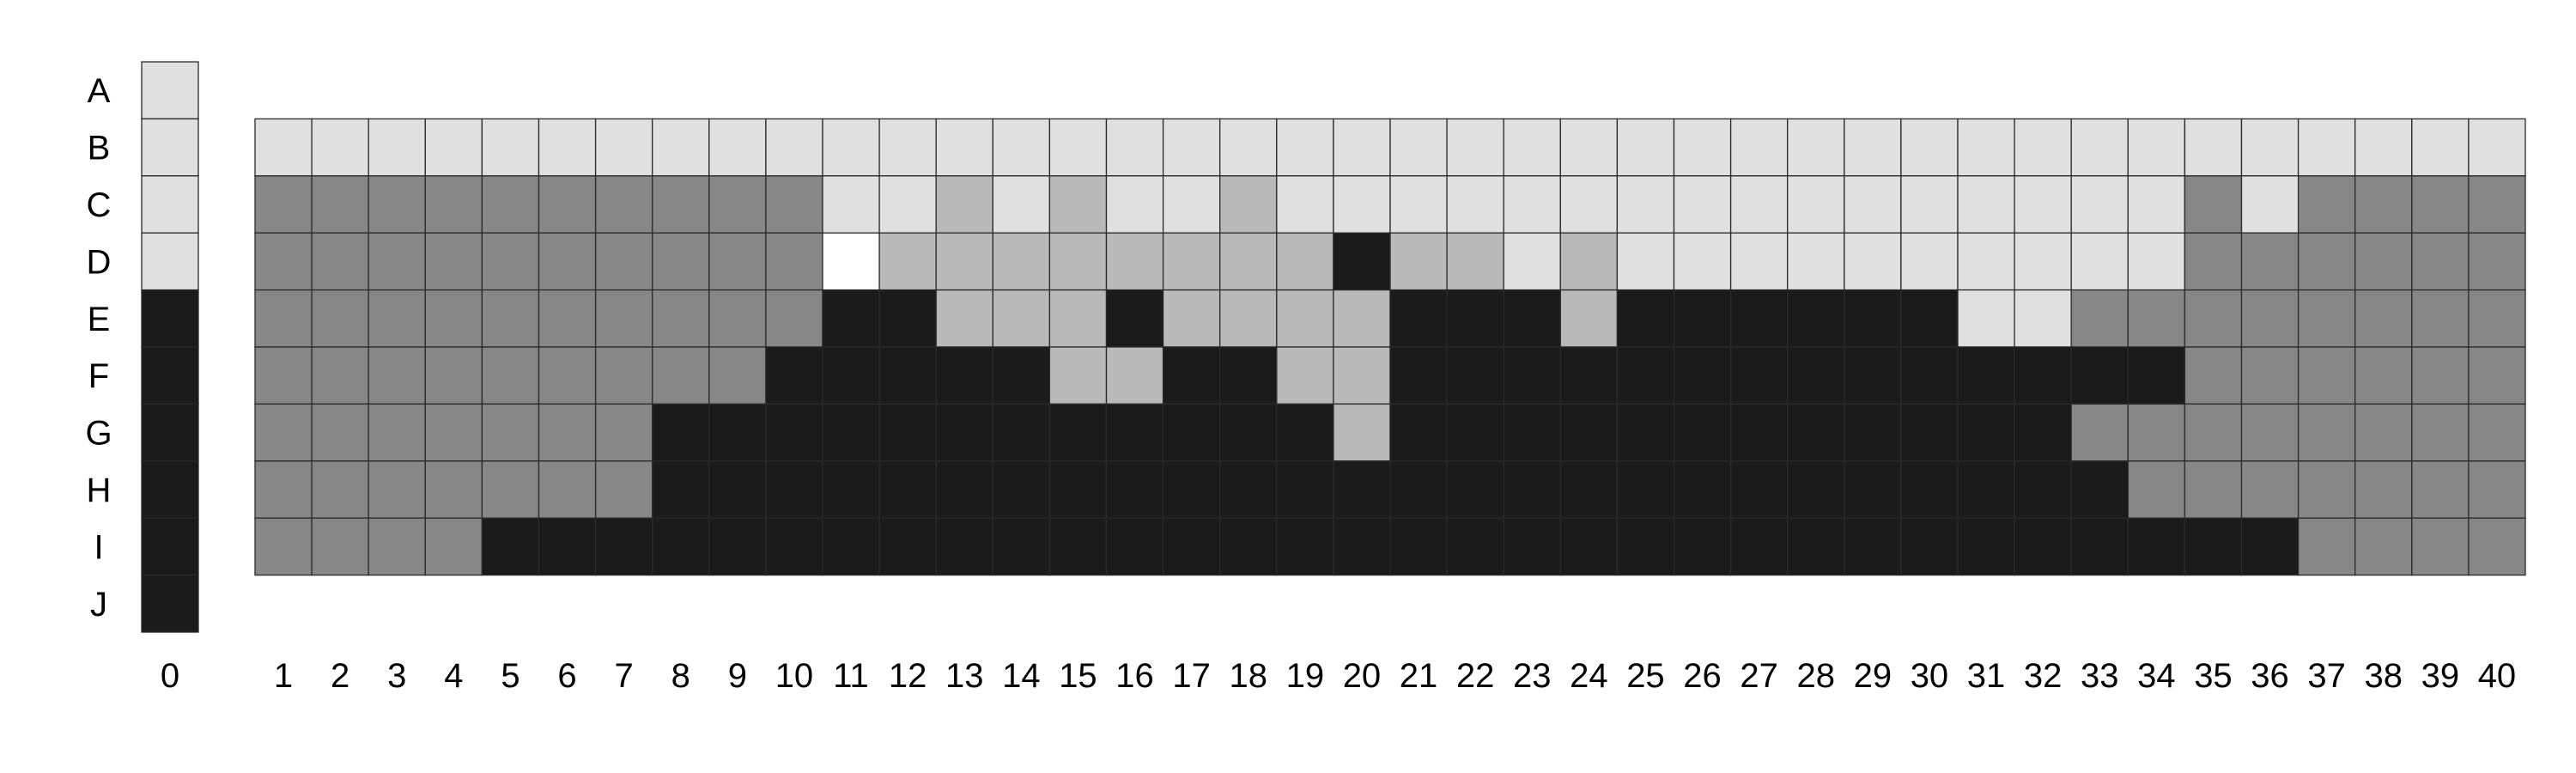 This screenshot has width=2576, height=773. I want to click on heatmap-cell-4-g, so click(453, 432).